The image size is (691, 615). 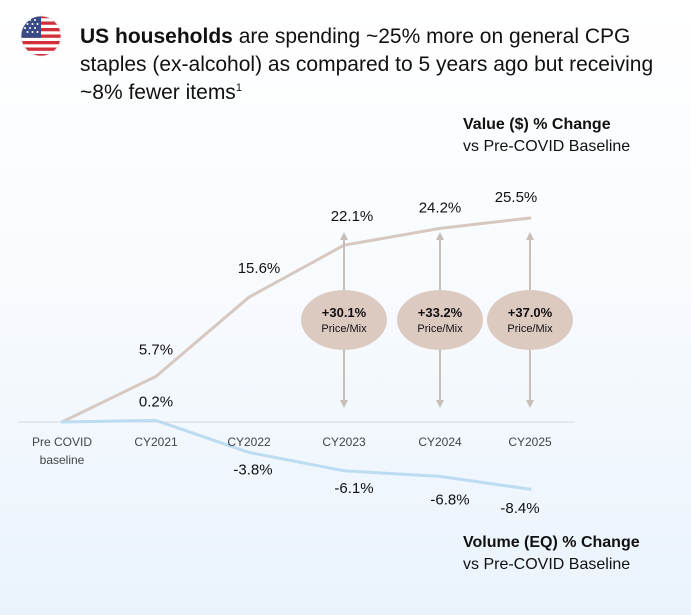 What do you see at coordinates (352, 216) in the screenshot?
I see `value-data-label: 22.1%` at bounding box center [352, 216].